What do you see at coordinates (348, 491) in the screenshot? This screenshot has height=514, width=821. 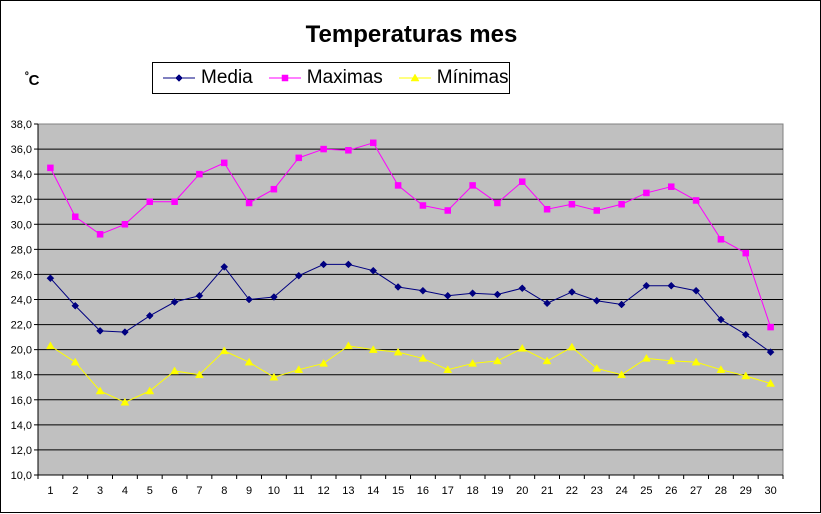 I see `x-tick-label: 13` at bounding box center [348, 491].